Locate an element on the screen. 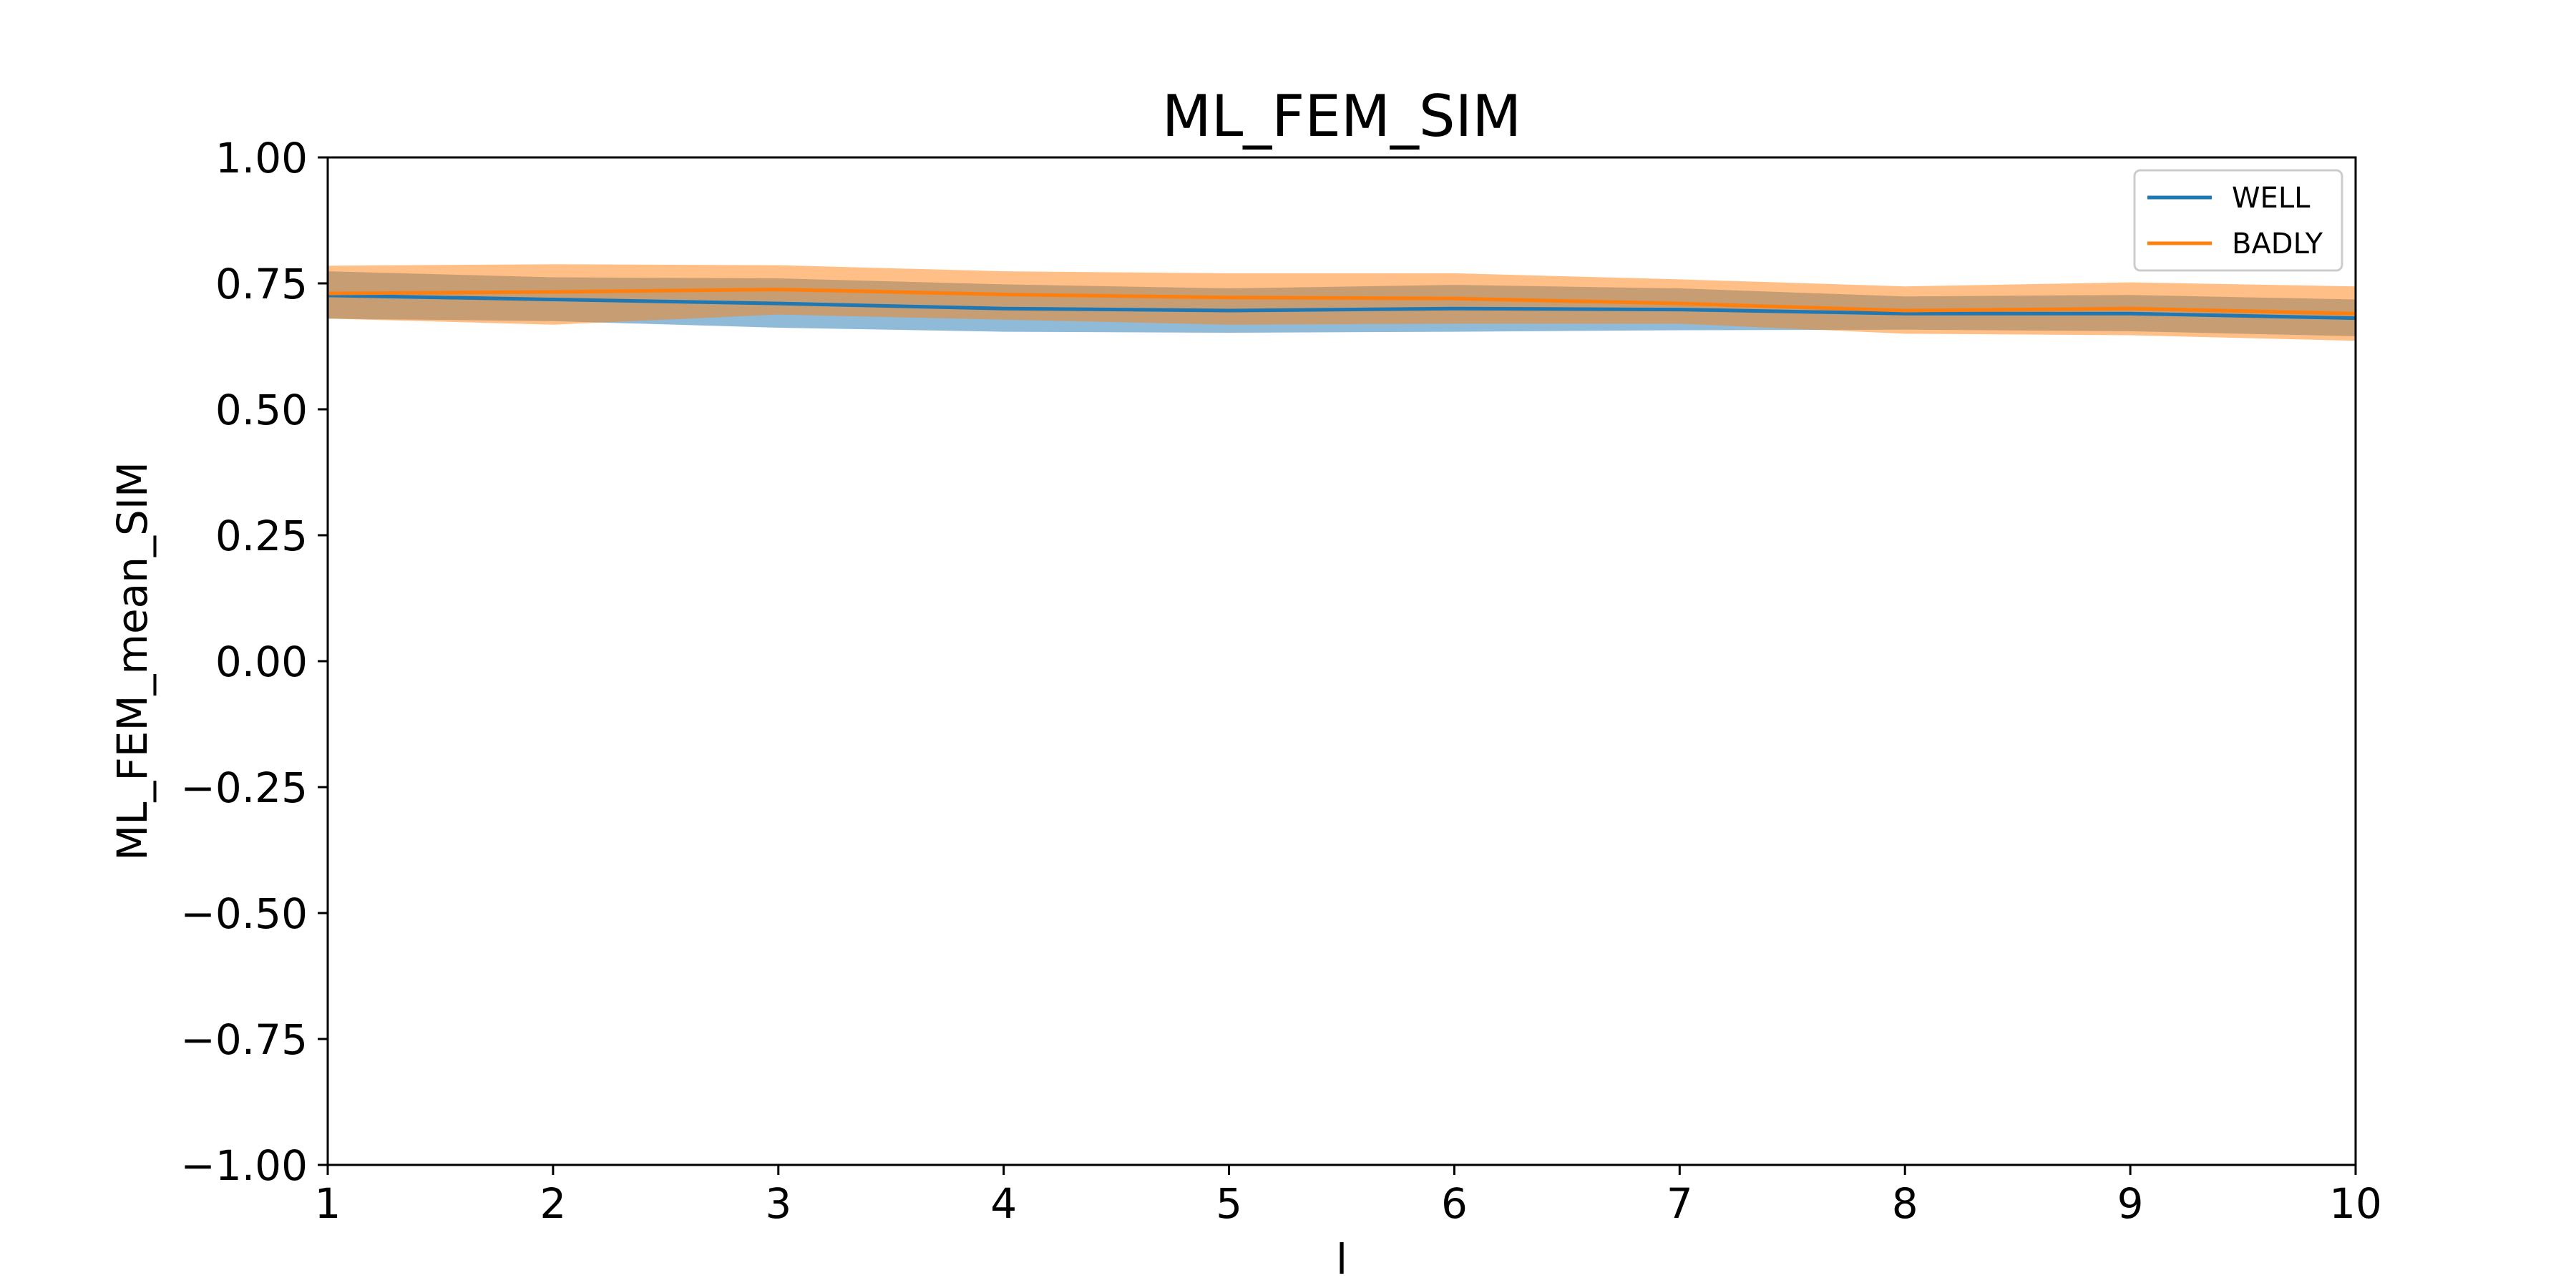  x-tick-label: 9 is located at coordinates (2130, 1203).